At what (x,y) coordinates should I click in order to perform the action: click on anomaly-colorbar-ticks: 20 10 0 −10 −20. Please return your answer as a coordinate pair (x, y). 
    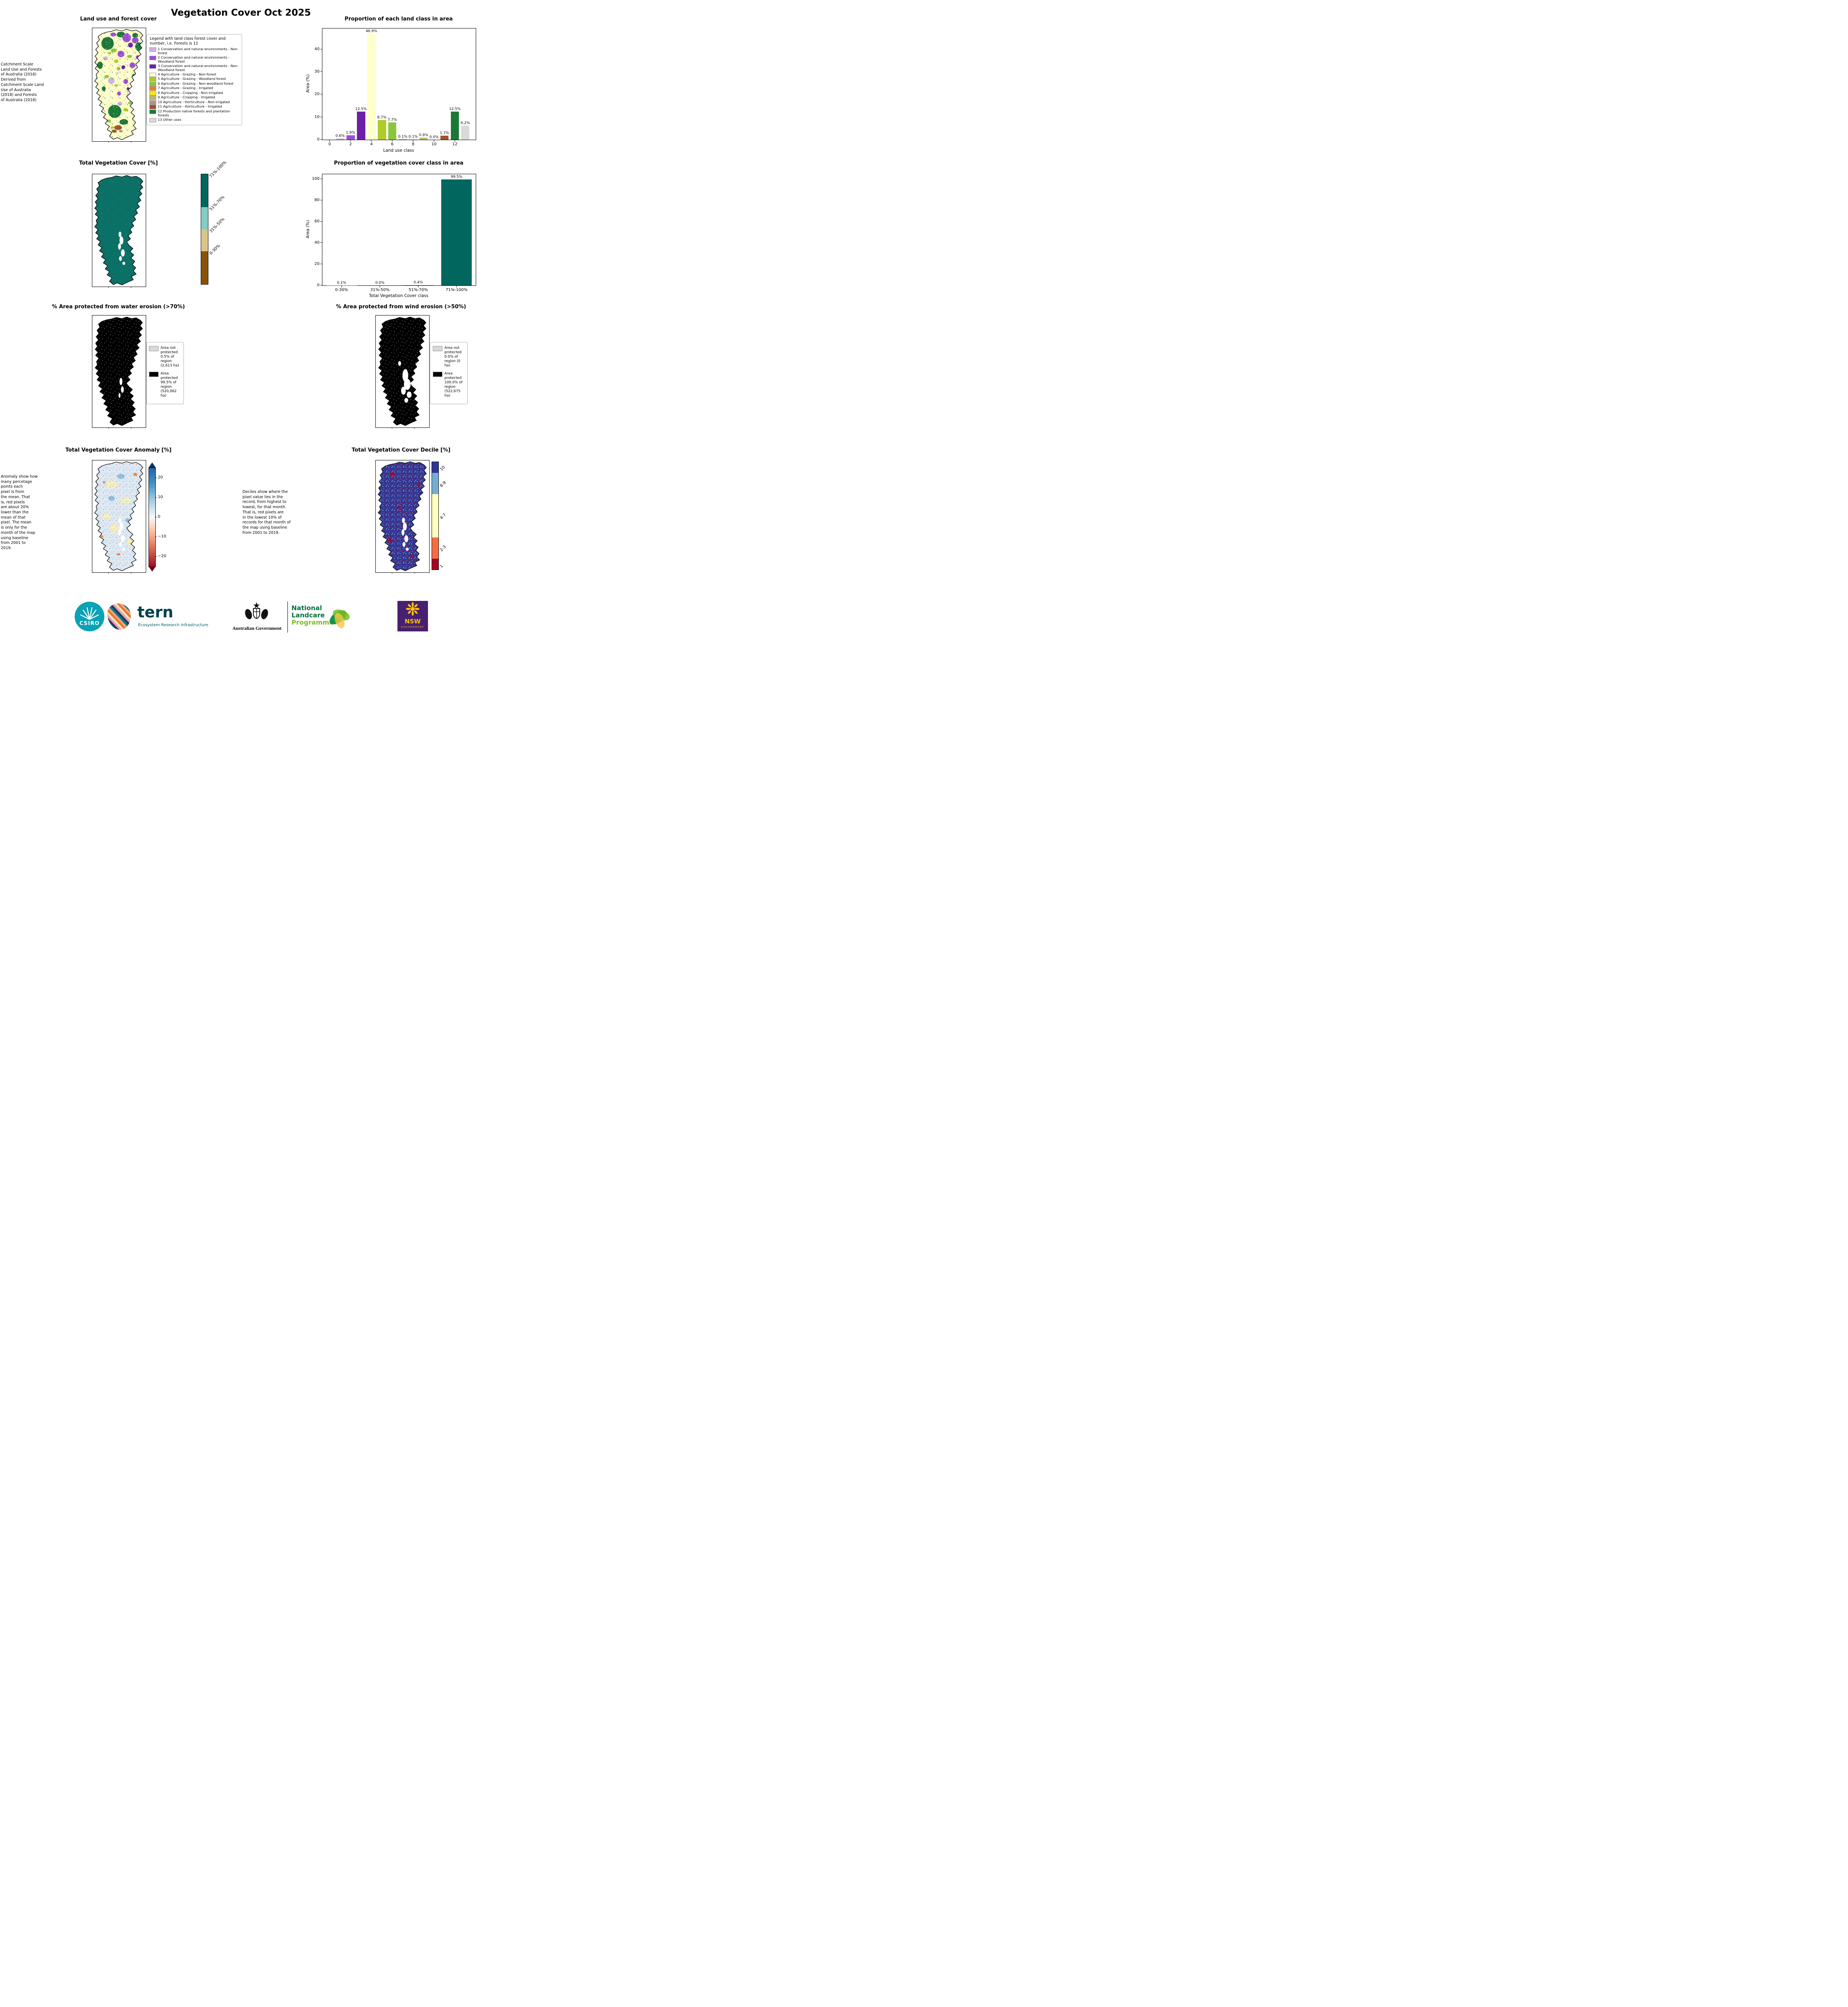
    Looking at the image, I should click on (157, 517).